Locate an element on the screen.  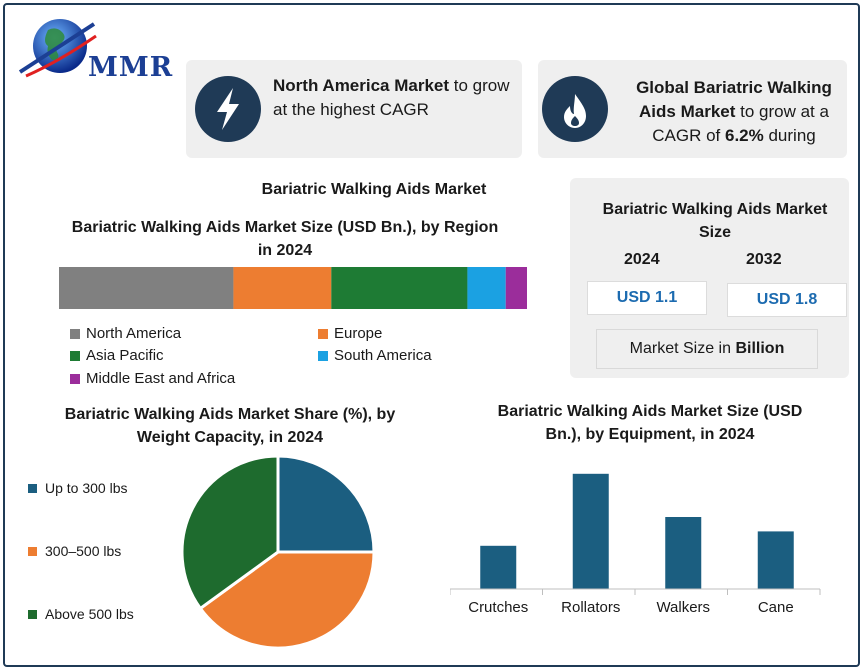
legend-europe: Europe is located at coordinates (350, 333).